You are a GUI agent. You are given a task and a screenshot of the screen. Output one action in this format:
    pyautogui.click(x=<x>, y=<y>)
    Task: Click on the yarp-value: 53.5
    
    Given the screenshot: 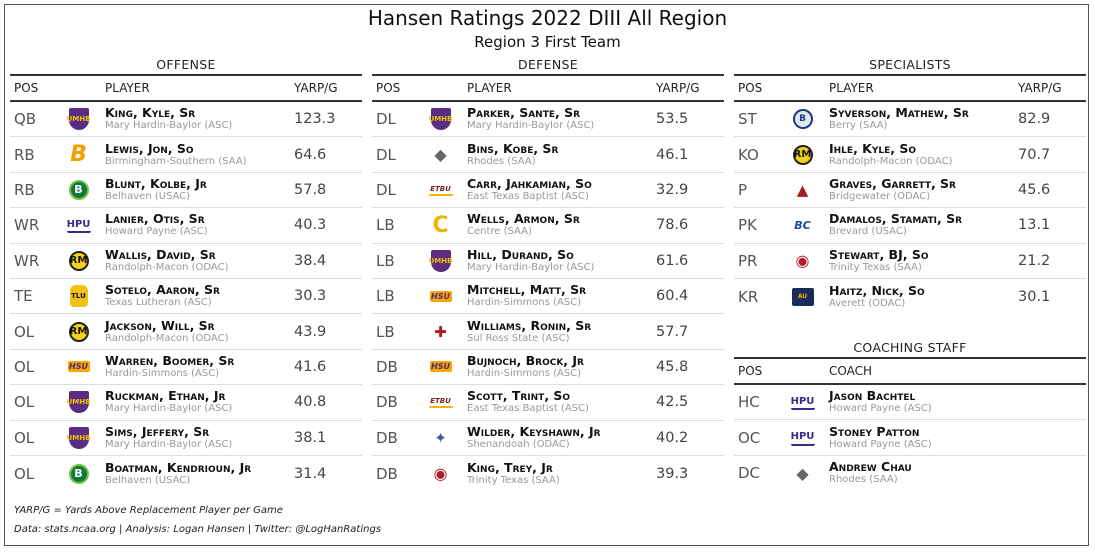 What is the action you would take?
    pyautogui.click(x=672, y=119)
    